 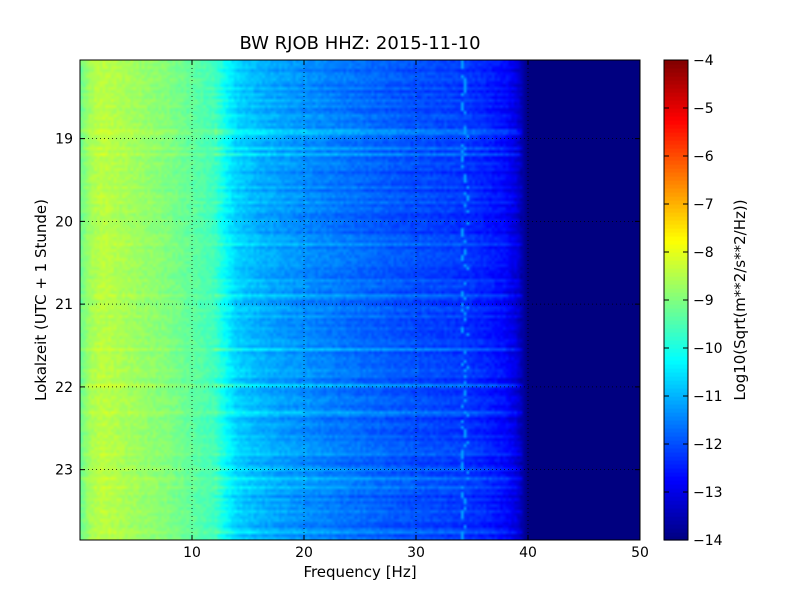 I want to click on colorbar-tick-label: −10, so click(x=708, y=349).